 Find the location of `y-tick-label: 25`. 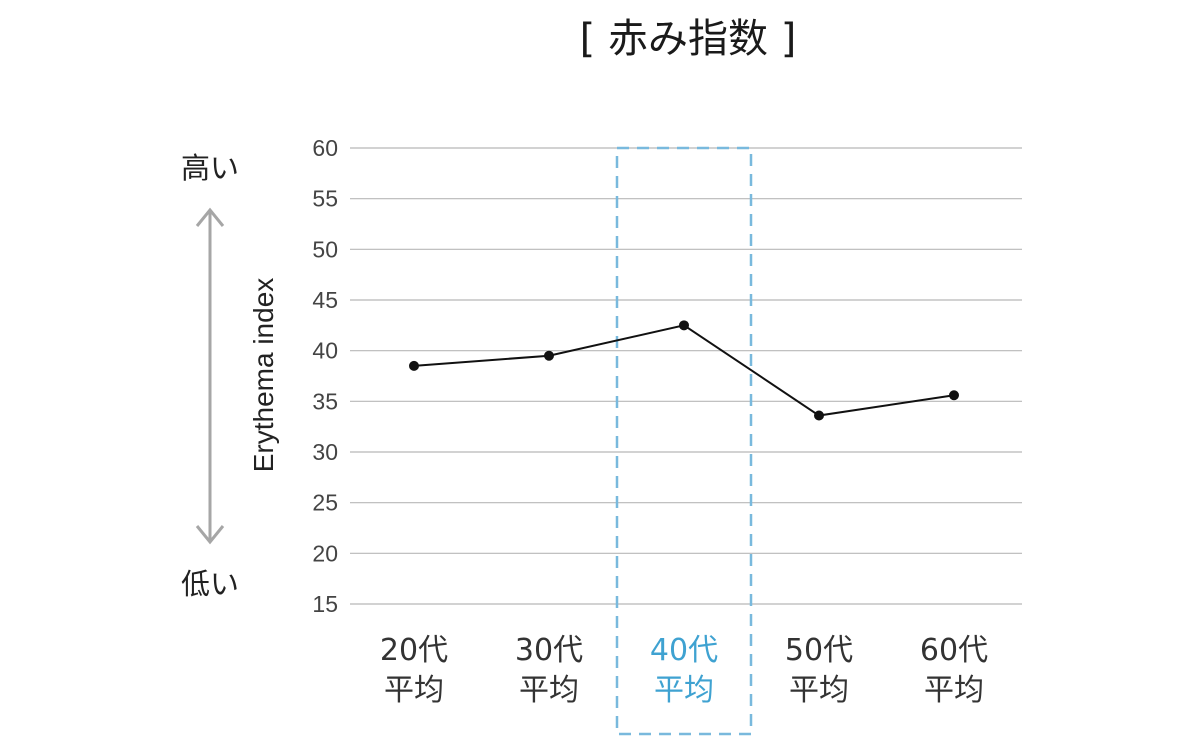

y-tick-label: 25 is located at coordinates (325, 503).